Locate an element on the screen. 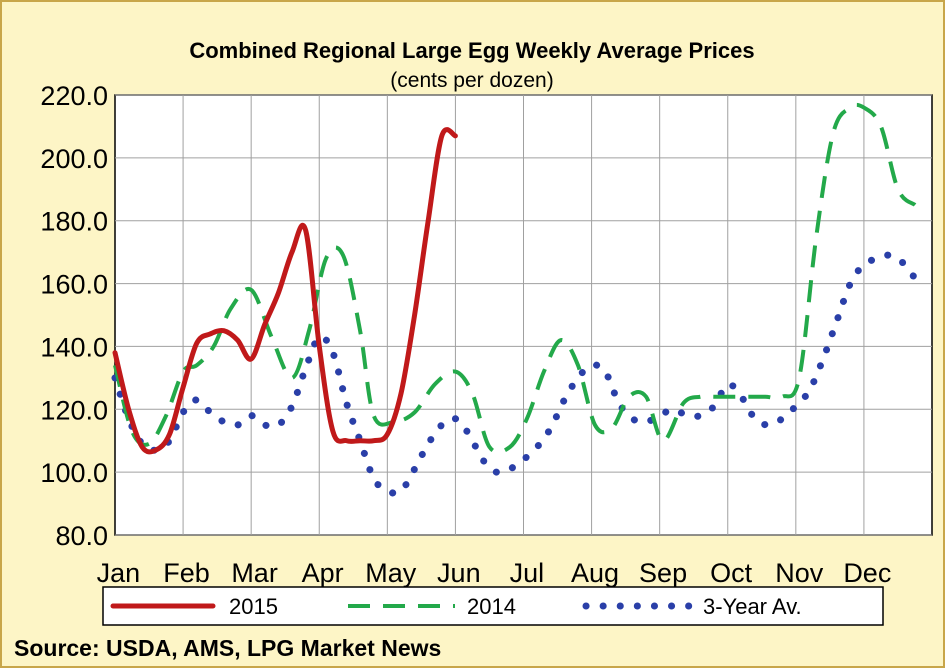 The height and width of the screenshot is (668, 945). x-tick-label: Jul is located at coordinates (527, 573).